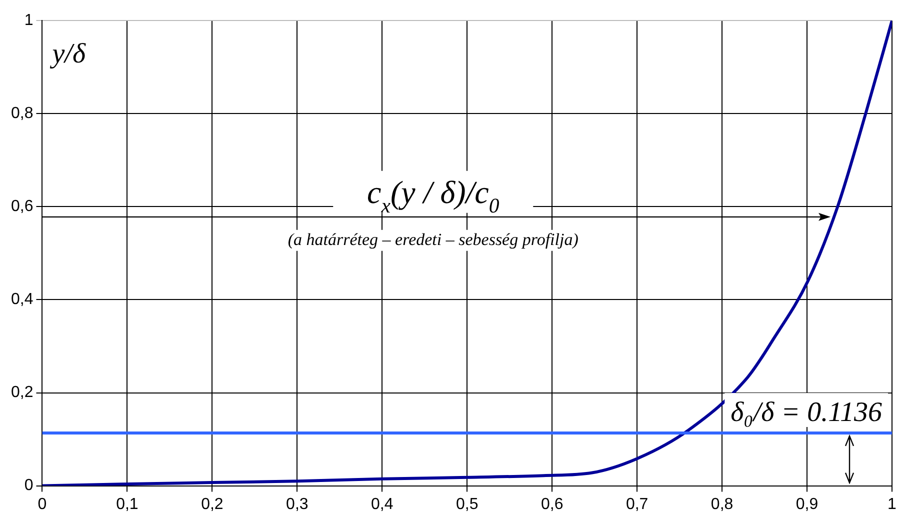 Image resolution: width=912 pixels, height=525 pixels. Describe the element at coordinates (42, 504) in the screenshot. I see `x-tick-label: 0` at that location.